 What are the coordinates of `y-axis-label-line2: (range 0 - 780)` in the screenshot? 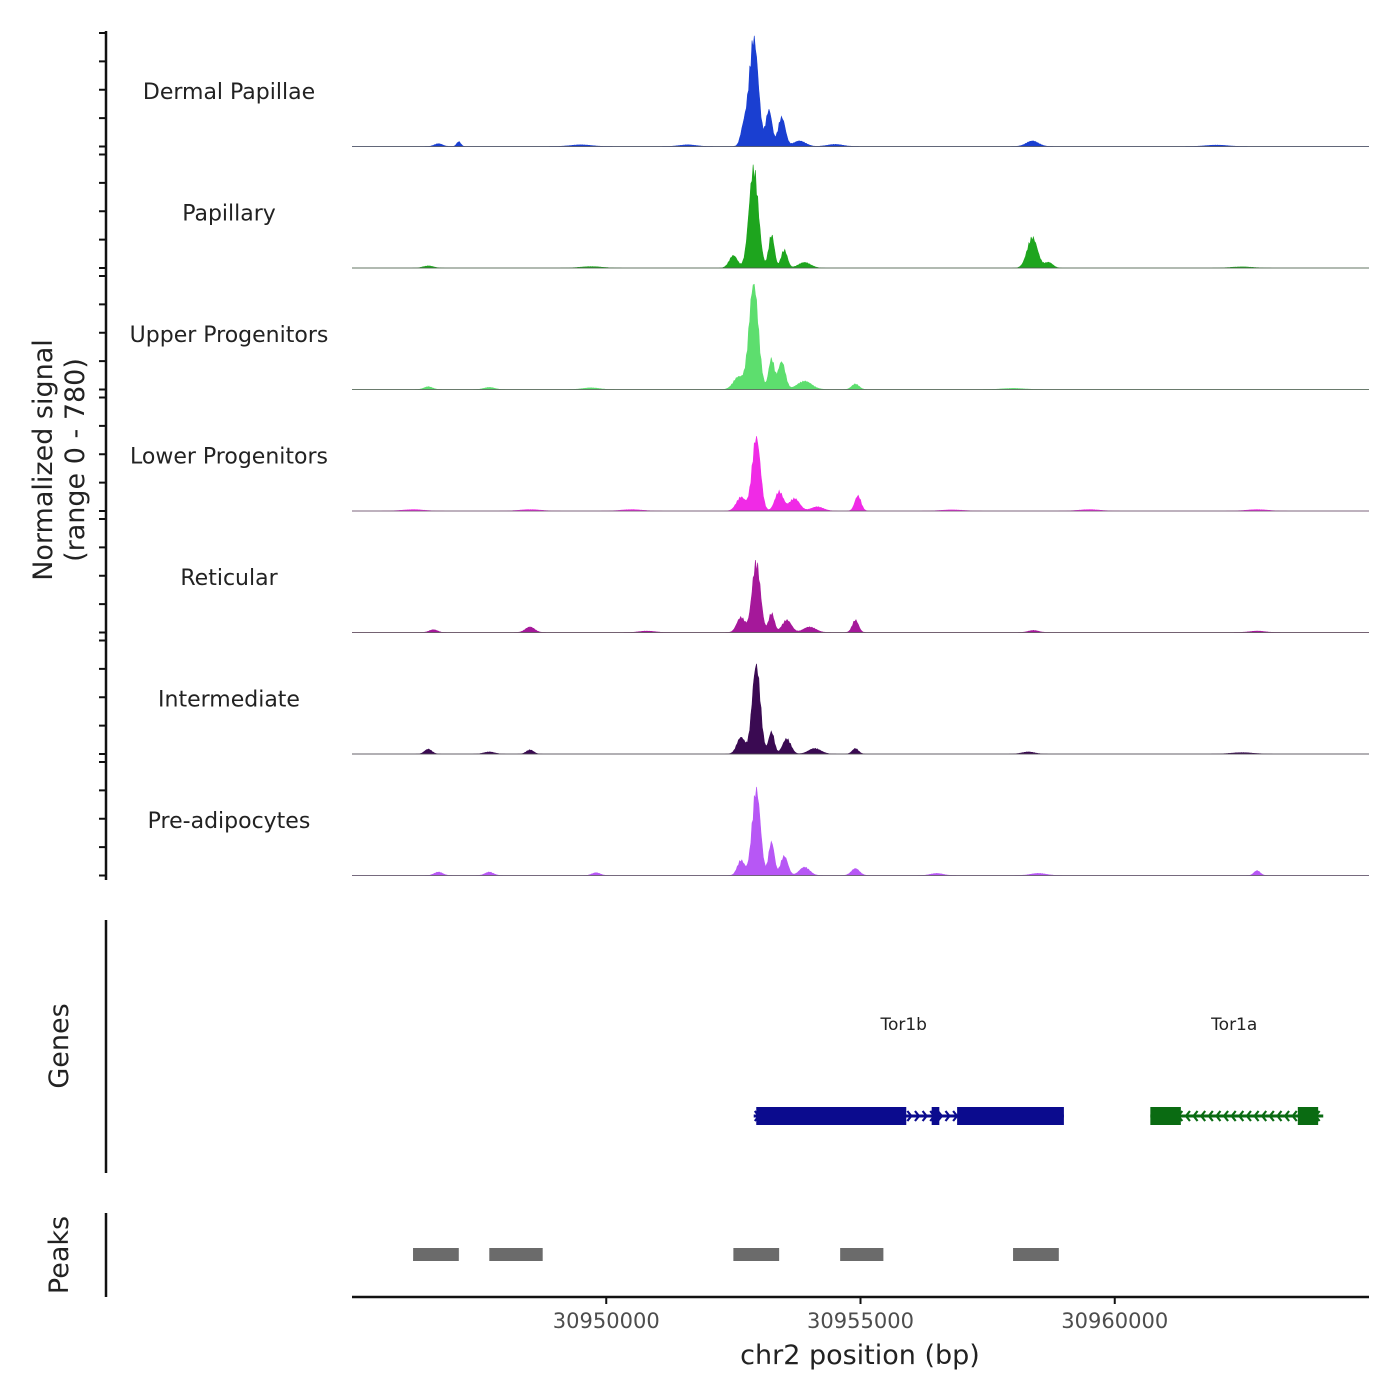 It's located at (75, 460).